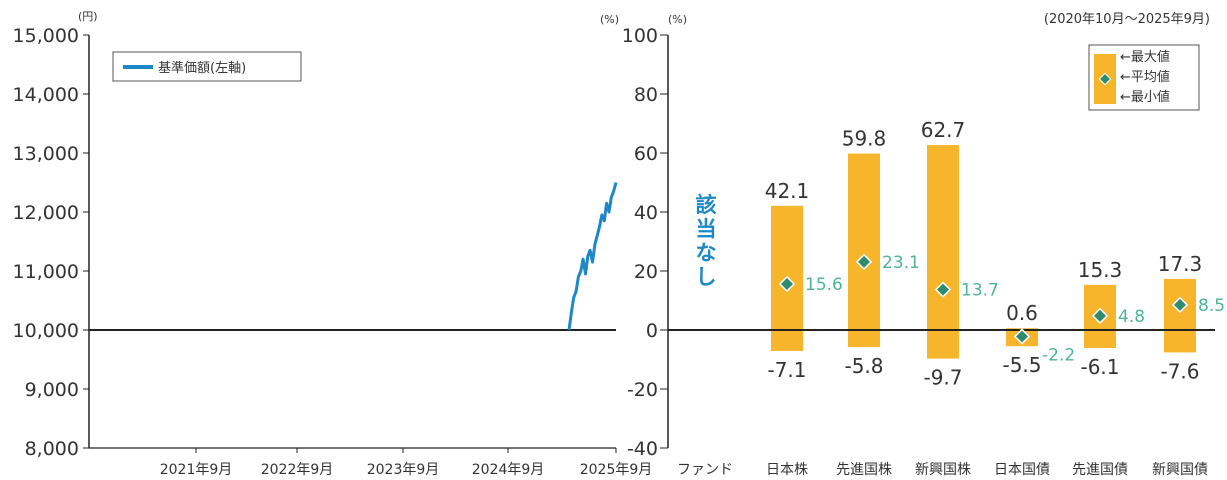 This screenshot has height=480, width=1227. Describe the element at coordinates (88, 16) in the screenshot. I see `left-axis-unit: (円)` at that location.